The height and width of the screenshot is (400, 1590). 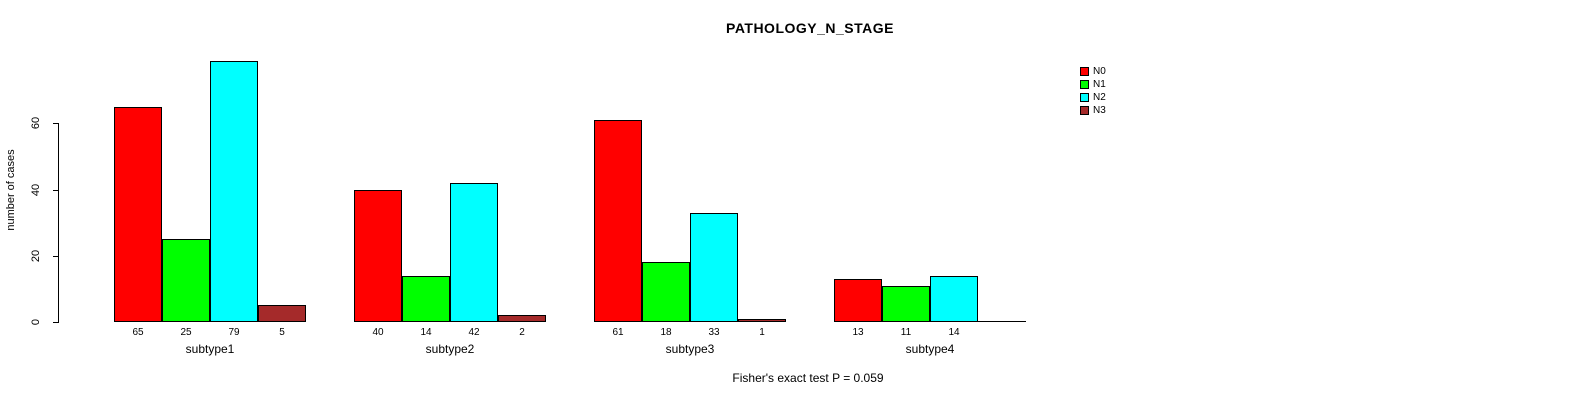 I want to click on bar-value-label: 40, so click(x=378, y=332).